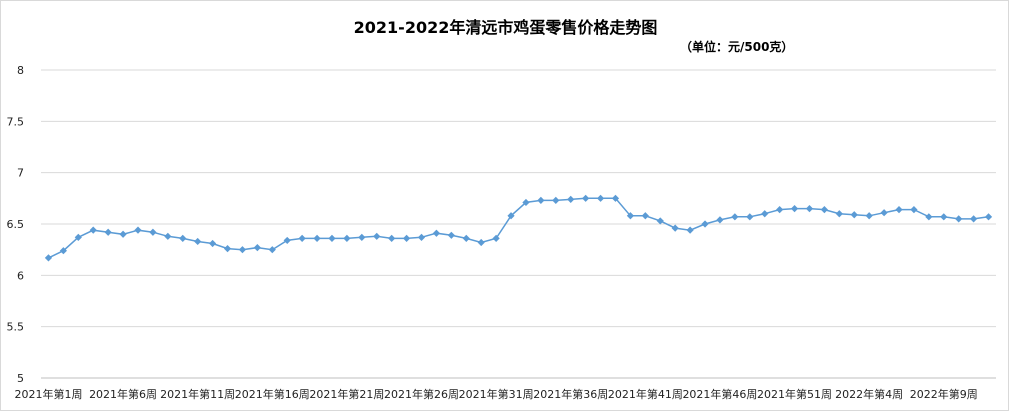 The image size is (1011, 413). Describe the element at coordinates (16, 121) in the screenshot. I see `y-tick-label: 7.5` at that location.